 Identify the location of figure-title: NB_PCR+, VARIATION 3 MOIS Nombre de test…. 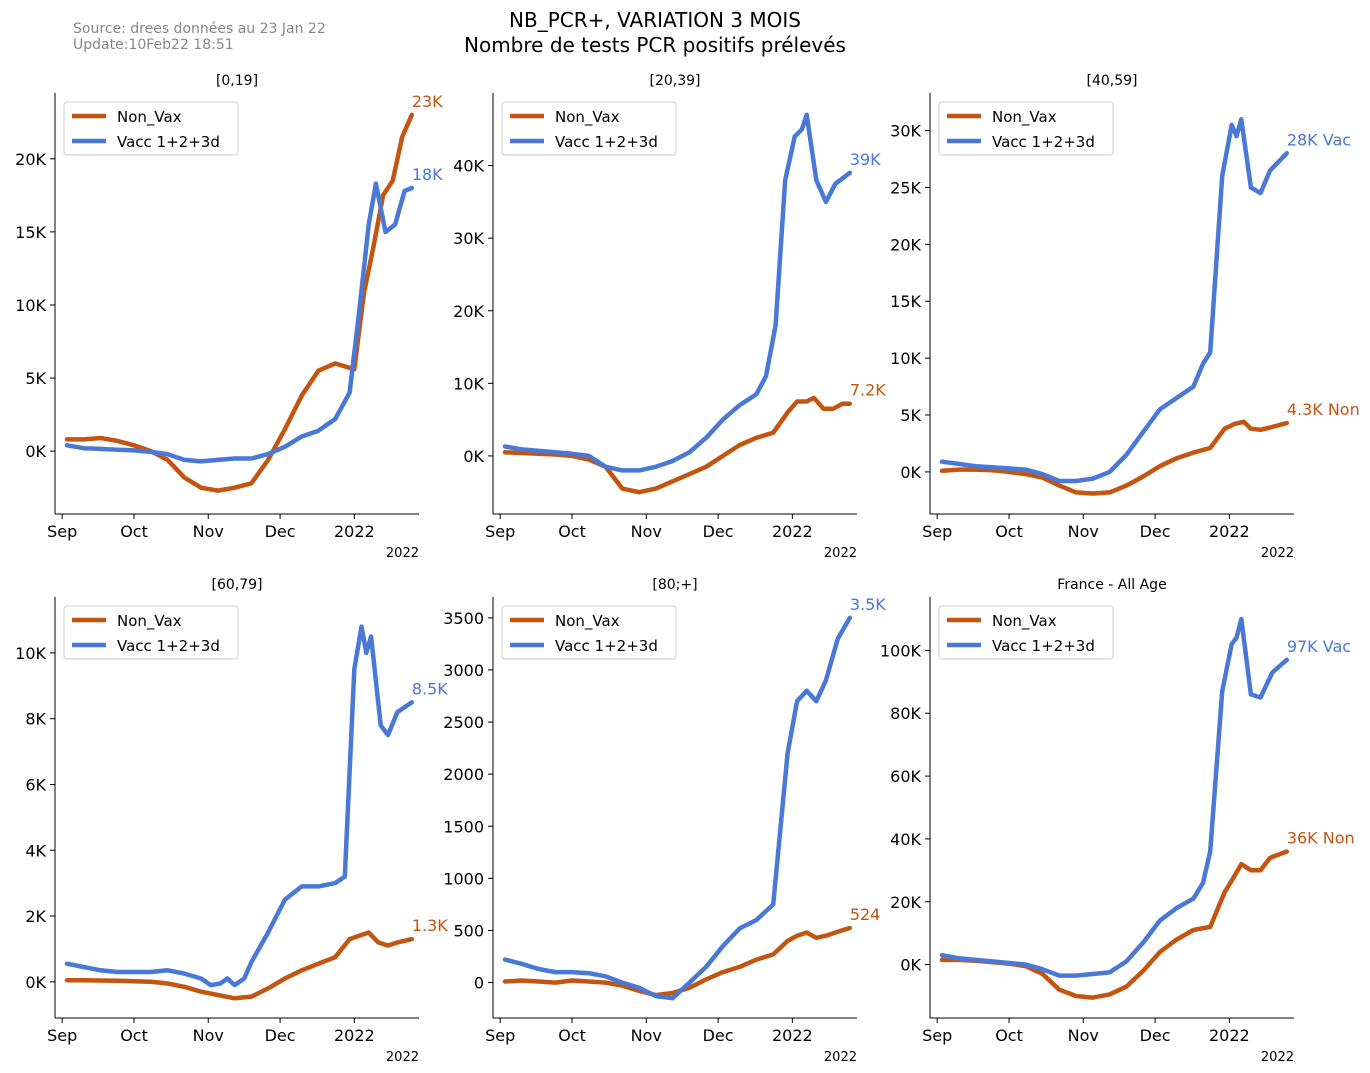
(655, 33).